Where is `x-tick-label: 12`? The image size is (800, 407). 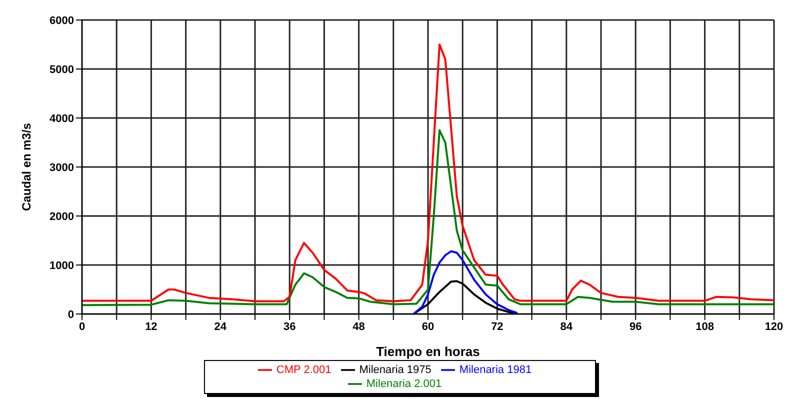 x-tick-label: 12 is located at coordinates (151, 326).